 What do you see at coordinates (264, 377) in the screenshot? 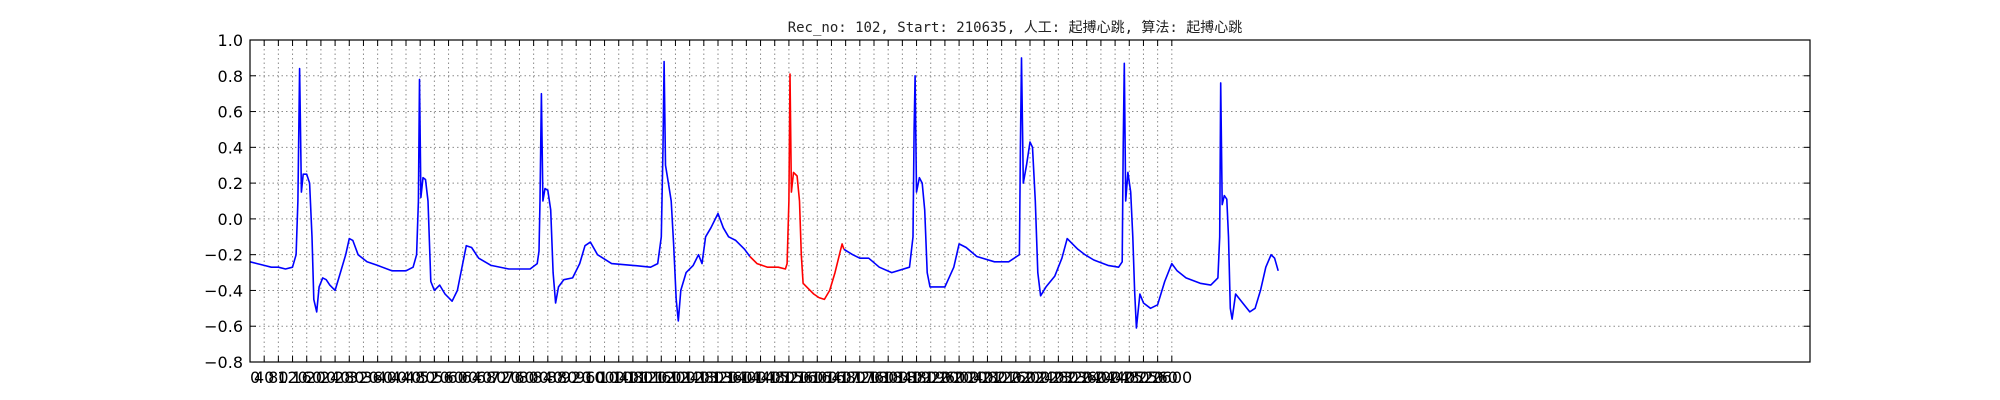
I see `x-tick-label: 40` at bounding box center [264, 377].